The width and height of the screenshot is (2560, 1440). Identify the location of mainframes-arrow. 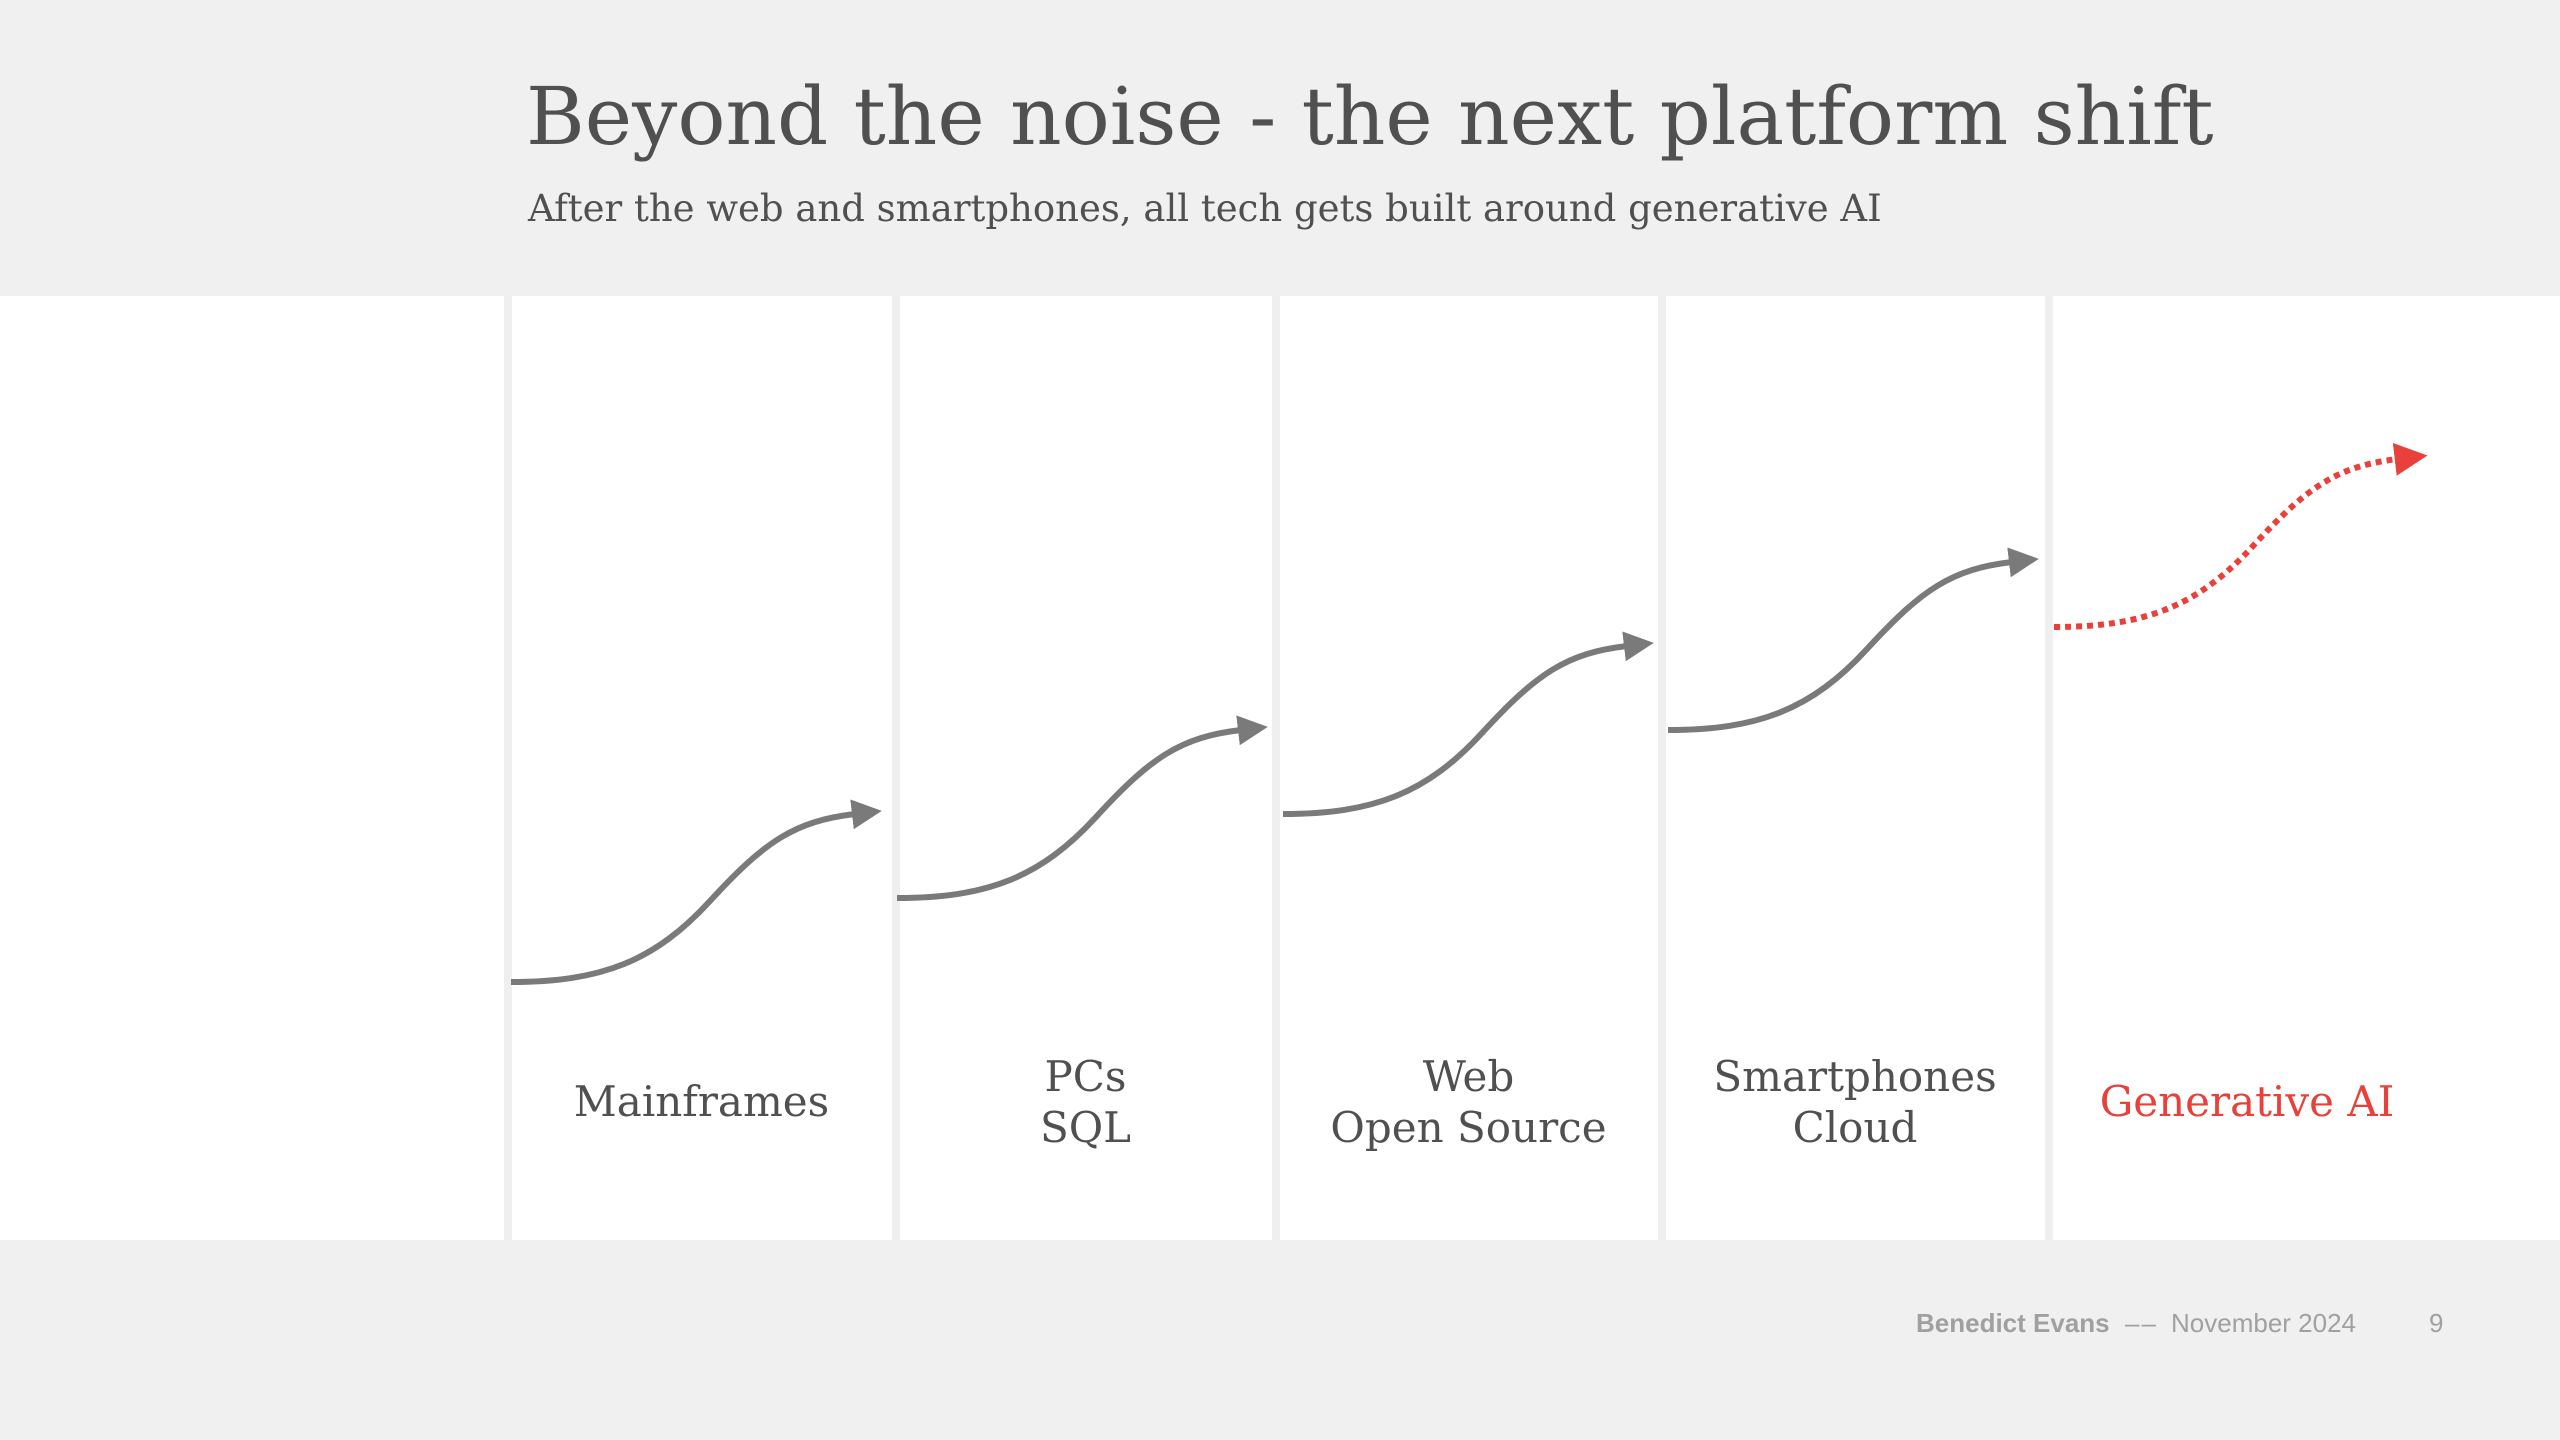
(696, 892).